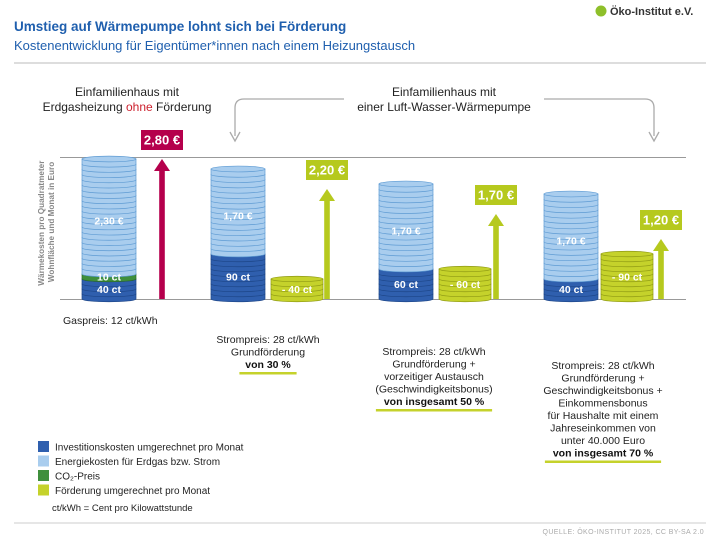 Image resolution: width=720 pixels, height=539 pixels. Describe the element at coordinates (644, 11) in the screenshot. I see `logo: Öko-Institut e.V.` at that location.